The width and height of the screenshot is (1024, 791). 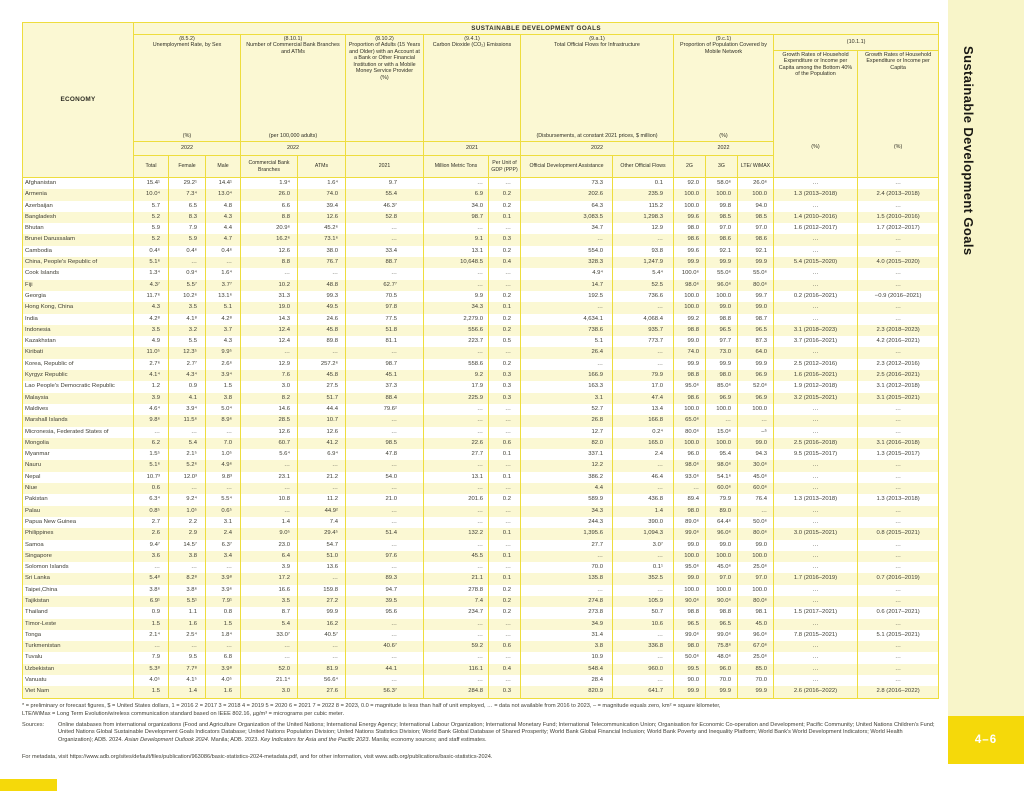 I want to click on cell: 3,083.5, so click(x=566, y=217).